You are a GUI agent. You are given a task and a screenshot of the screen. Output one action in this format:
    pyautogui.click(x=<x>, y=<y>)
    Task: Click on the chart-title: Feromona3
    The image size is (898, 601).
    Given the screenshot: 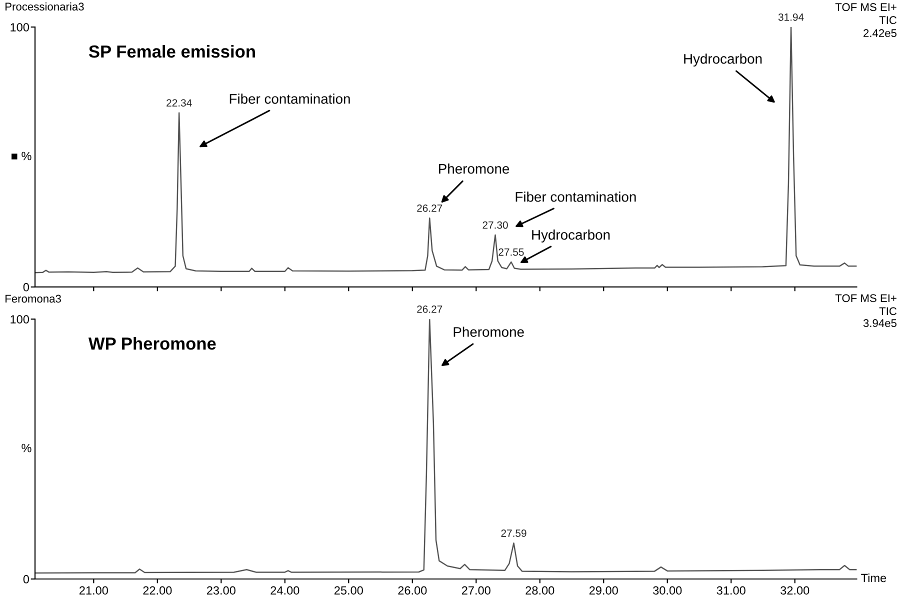 What is the action you would take?
    pyautogui.click(x=33, y=298)
    